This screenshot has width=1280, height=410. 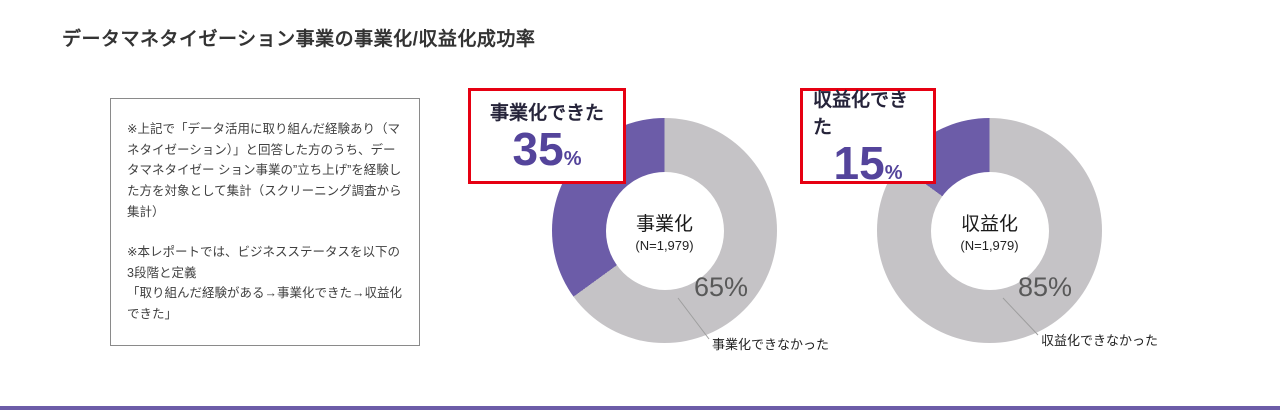 I want to click on callout-number: 15, so click(x=859, y=162).